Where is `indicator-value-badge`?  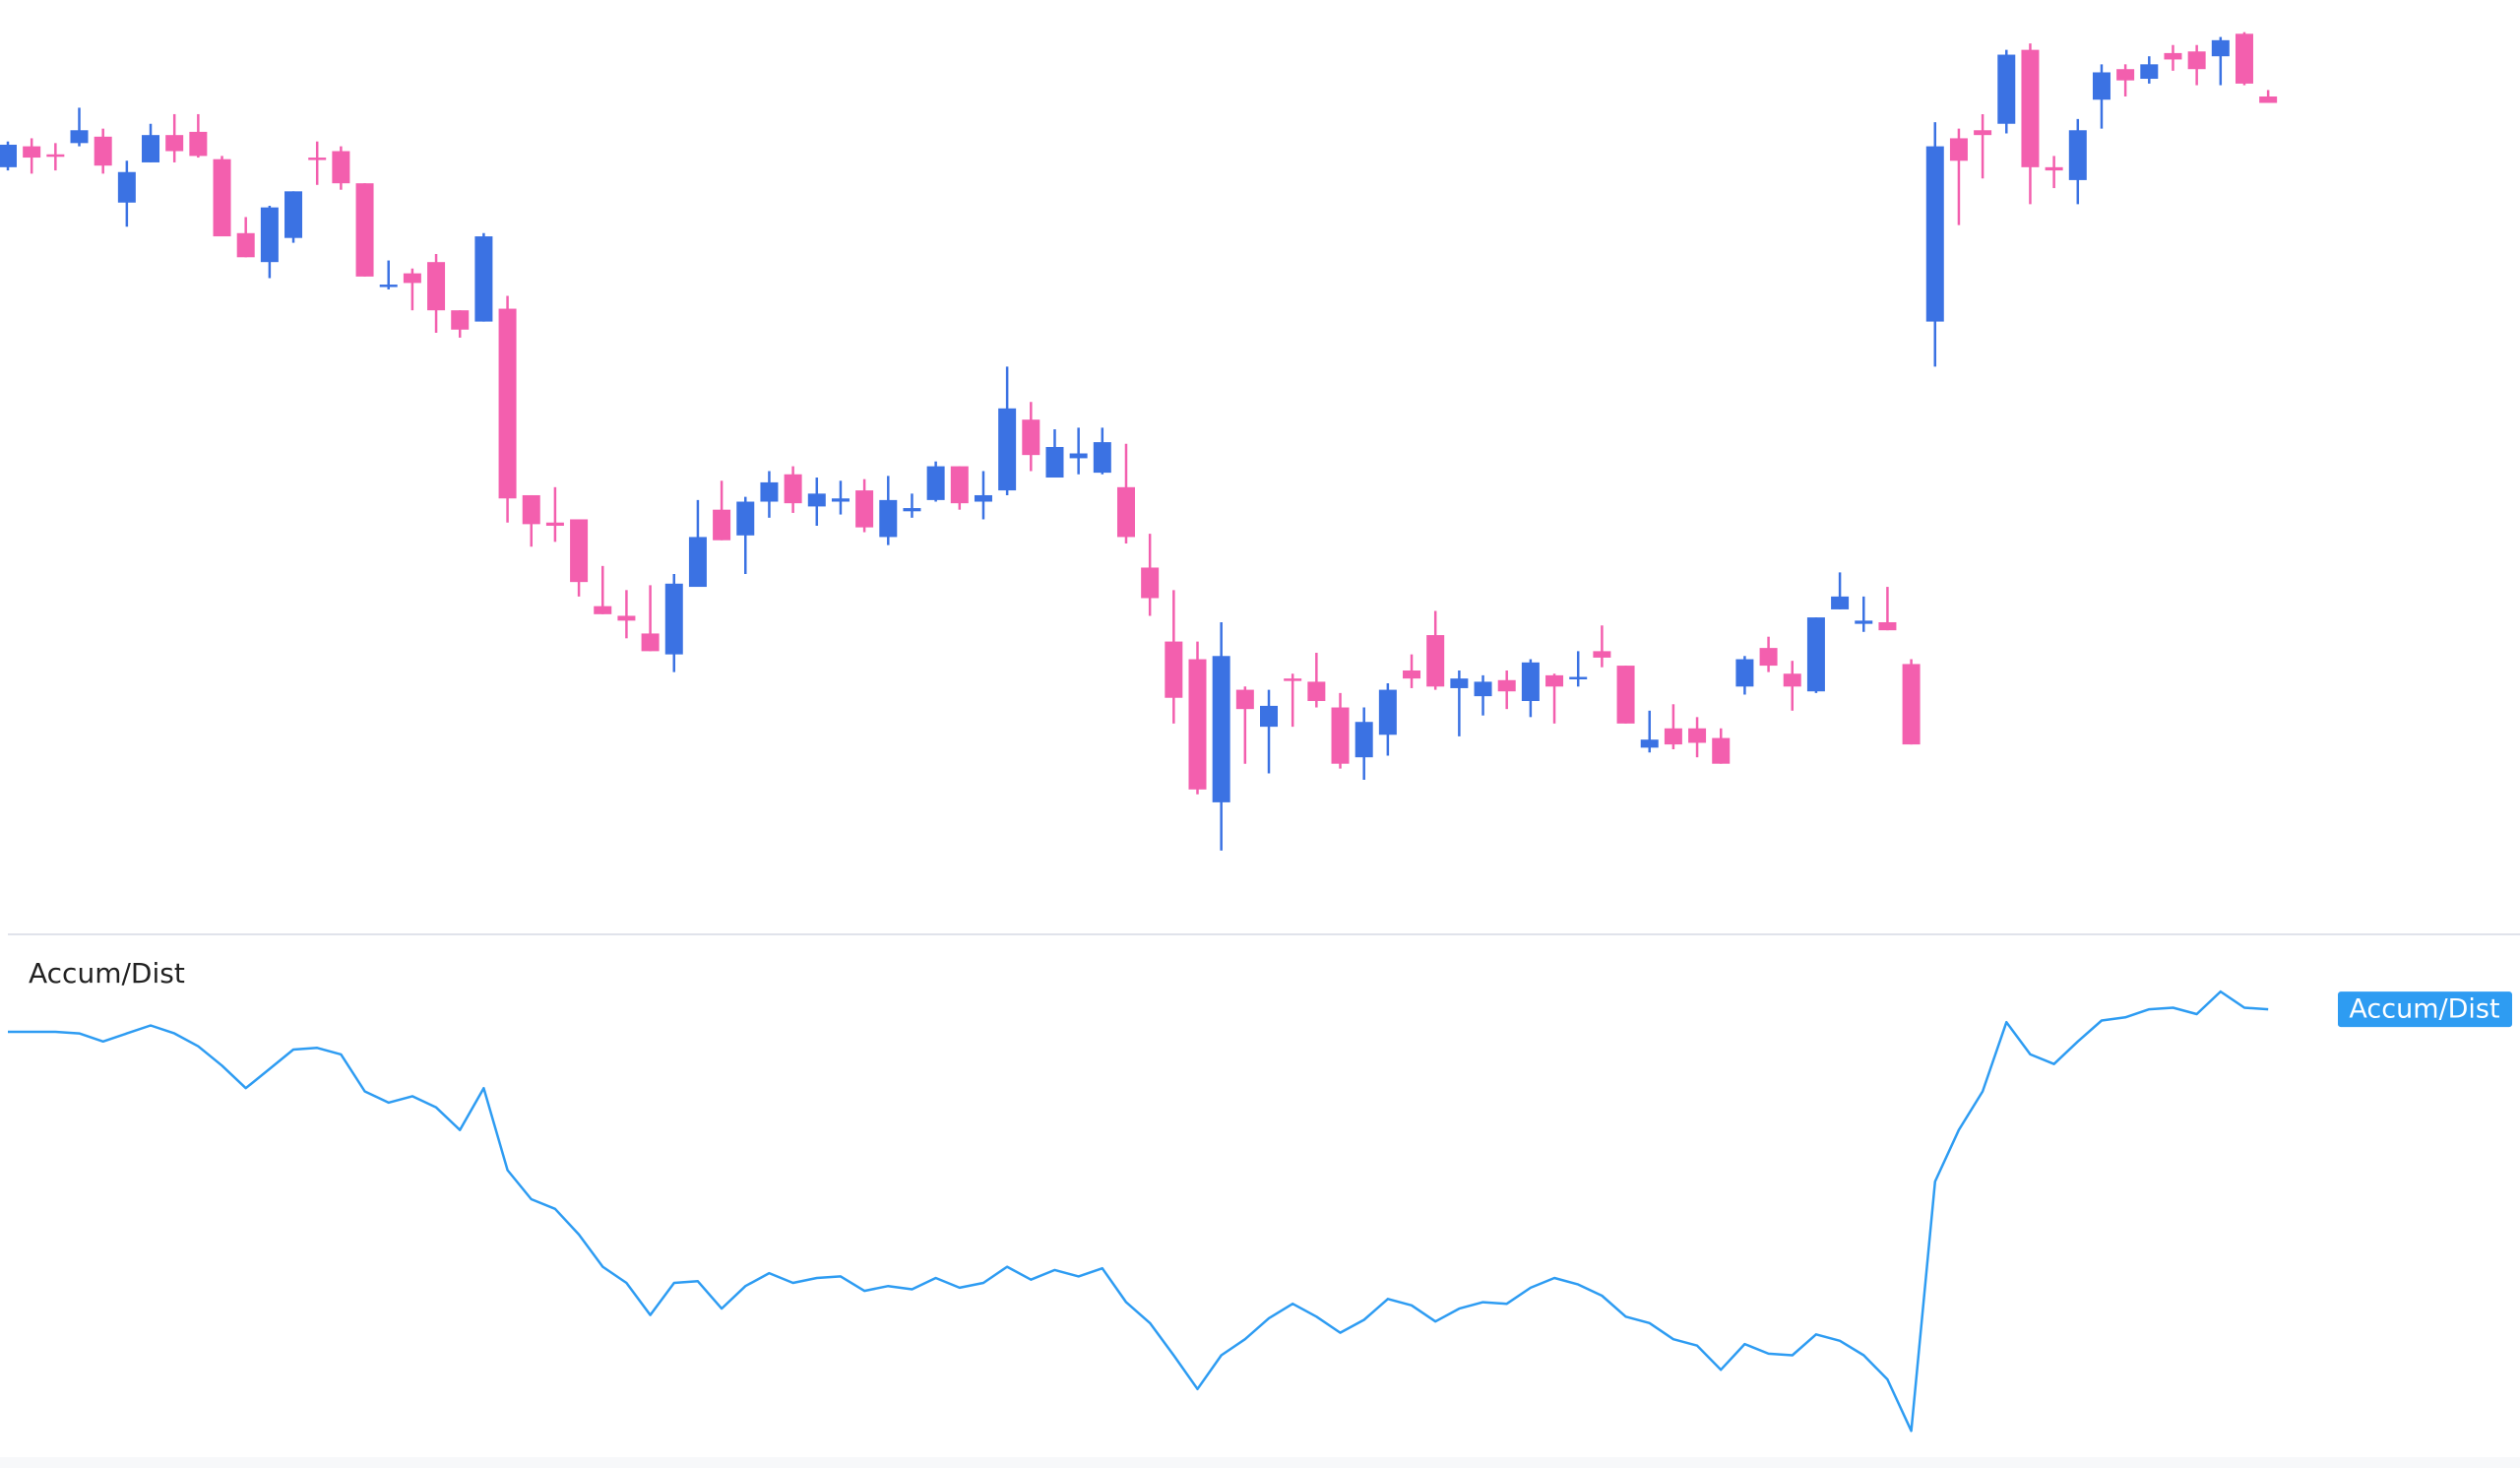 indicator-value-badge is located at coordinates (2425, 1010).